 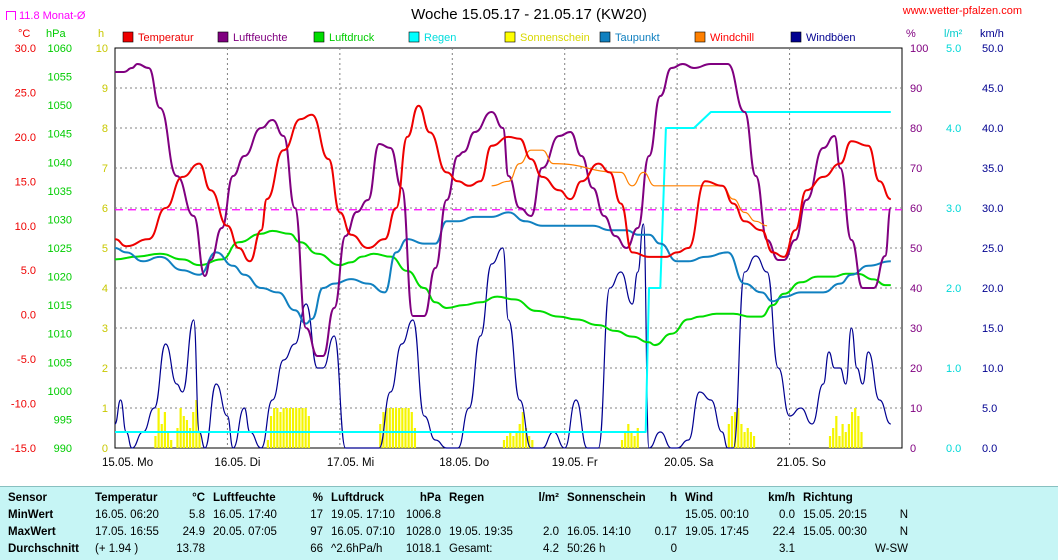 I want to click on sun-axis-tick: 4, so click(x=105, y=289).